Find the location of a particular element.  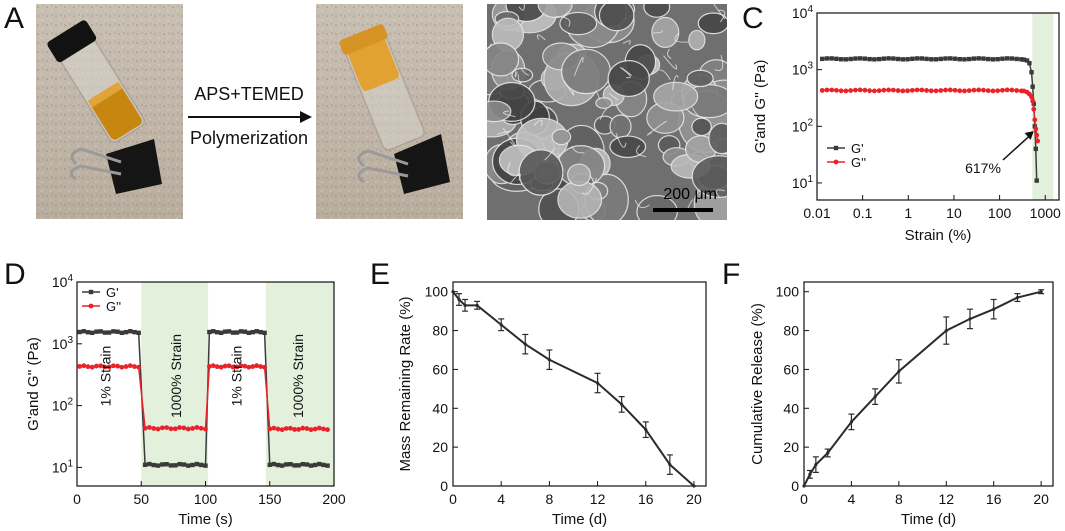

plot-frame is located at coordinates (938, 106).